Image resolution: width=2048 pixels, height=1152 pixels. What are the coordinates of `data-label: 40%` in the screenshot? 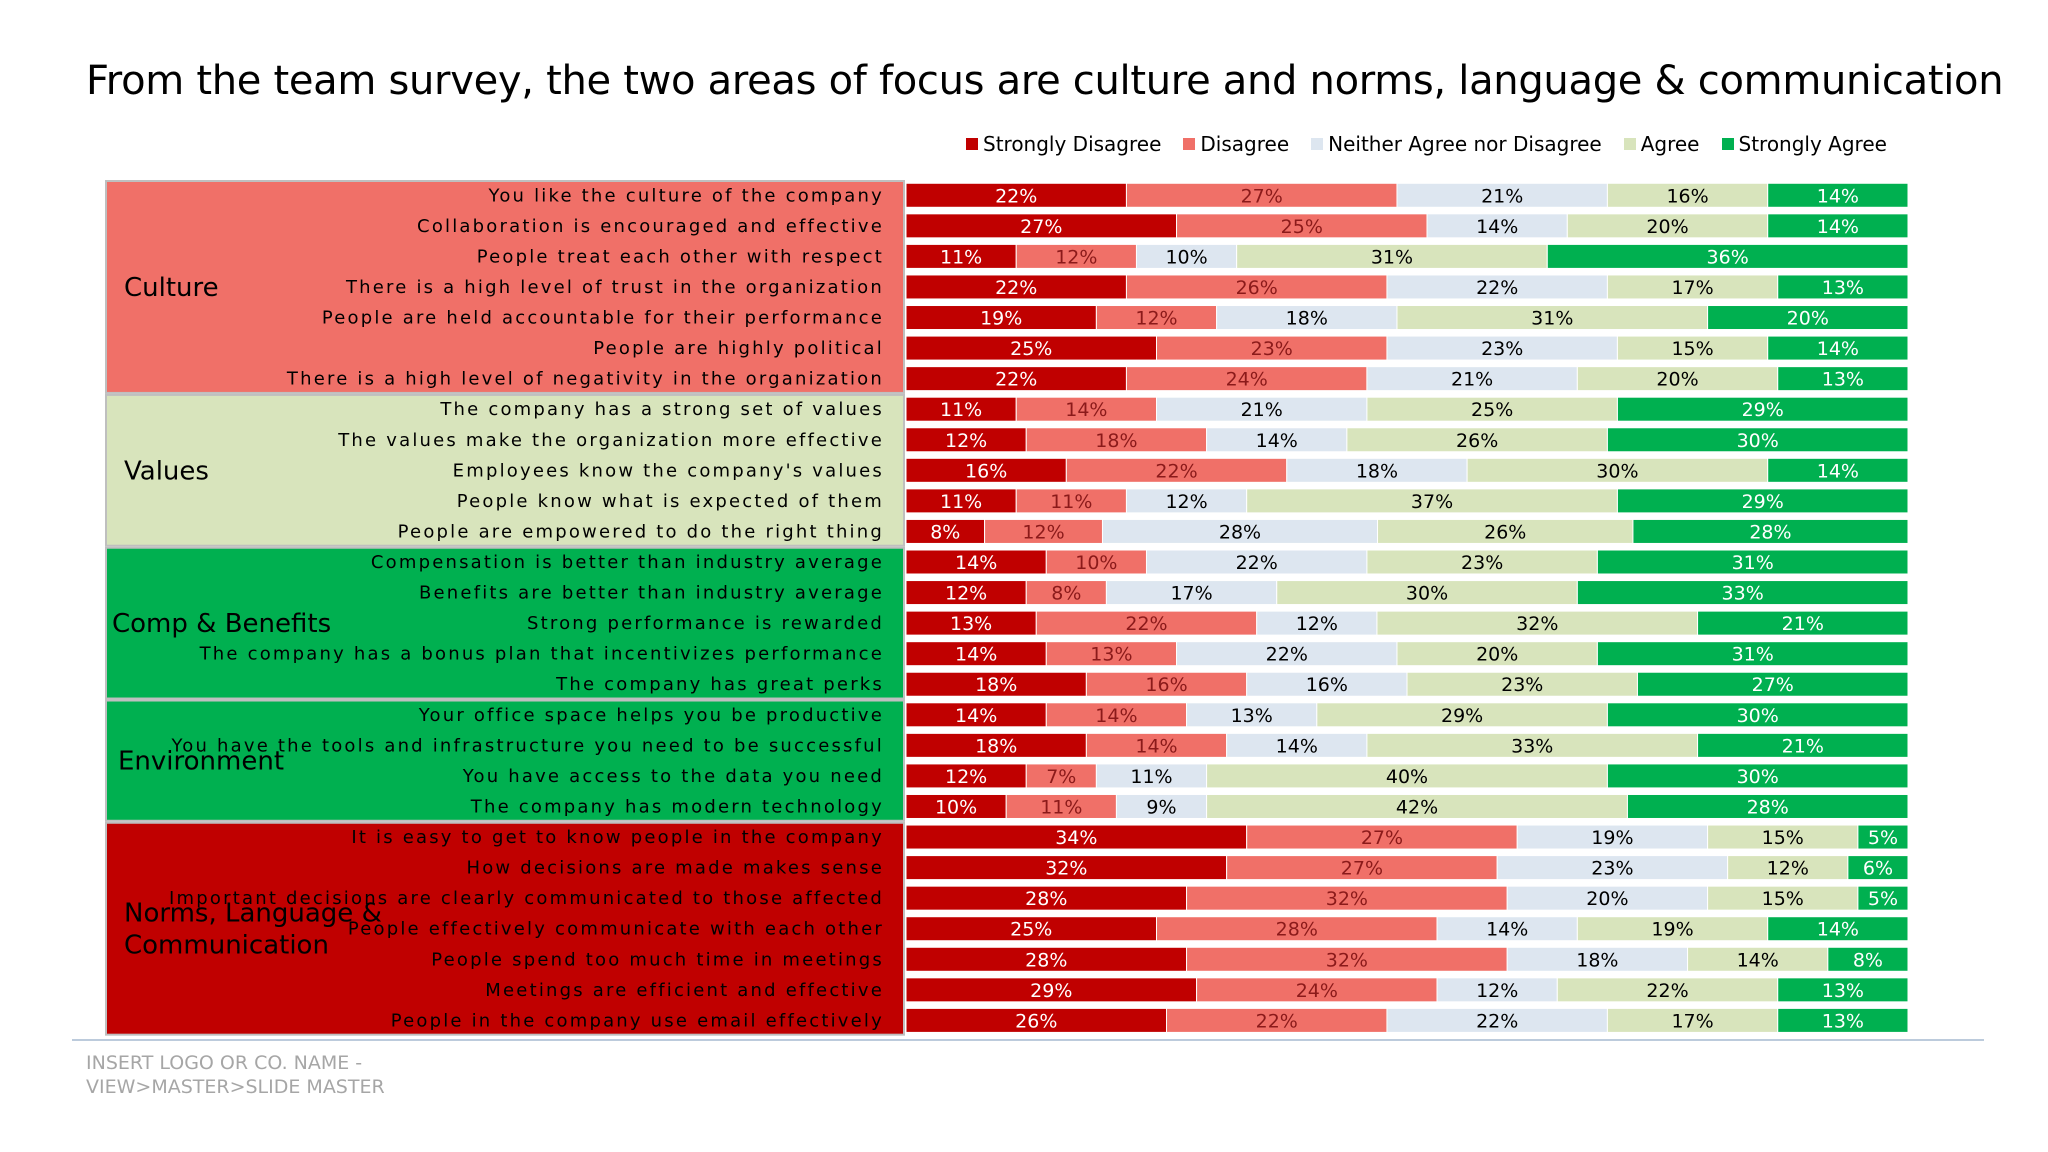 It's located at (1407, 777).